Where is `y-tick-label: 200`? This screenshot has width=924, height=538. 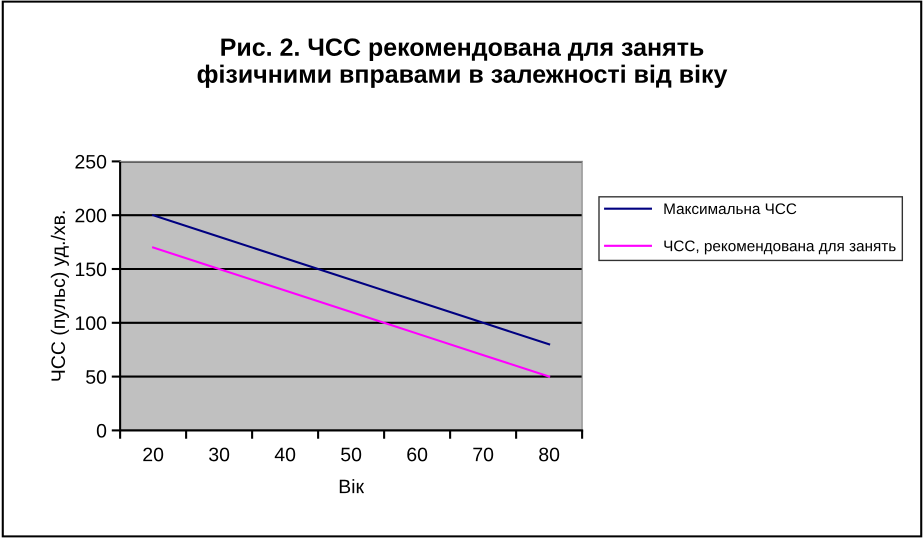
y-tick-label: 200 is located at coordinates (90, 215).